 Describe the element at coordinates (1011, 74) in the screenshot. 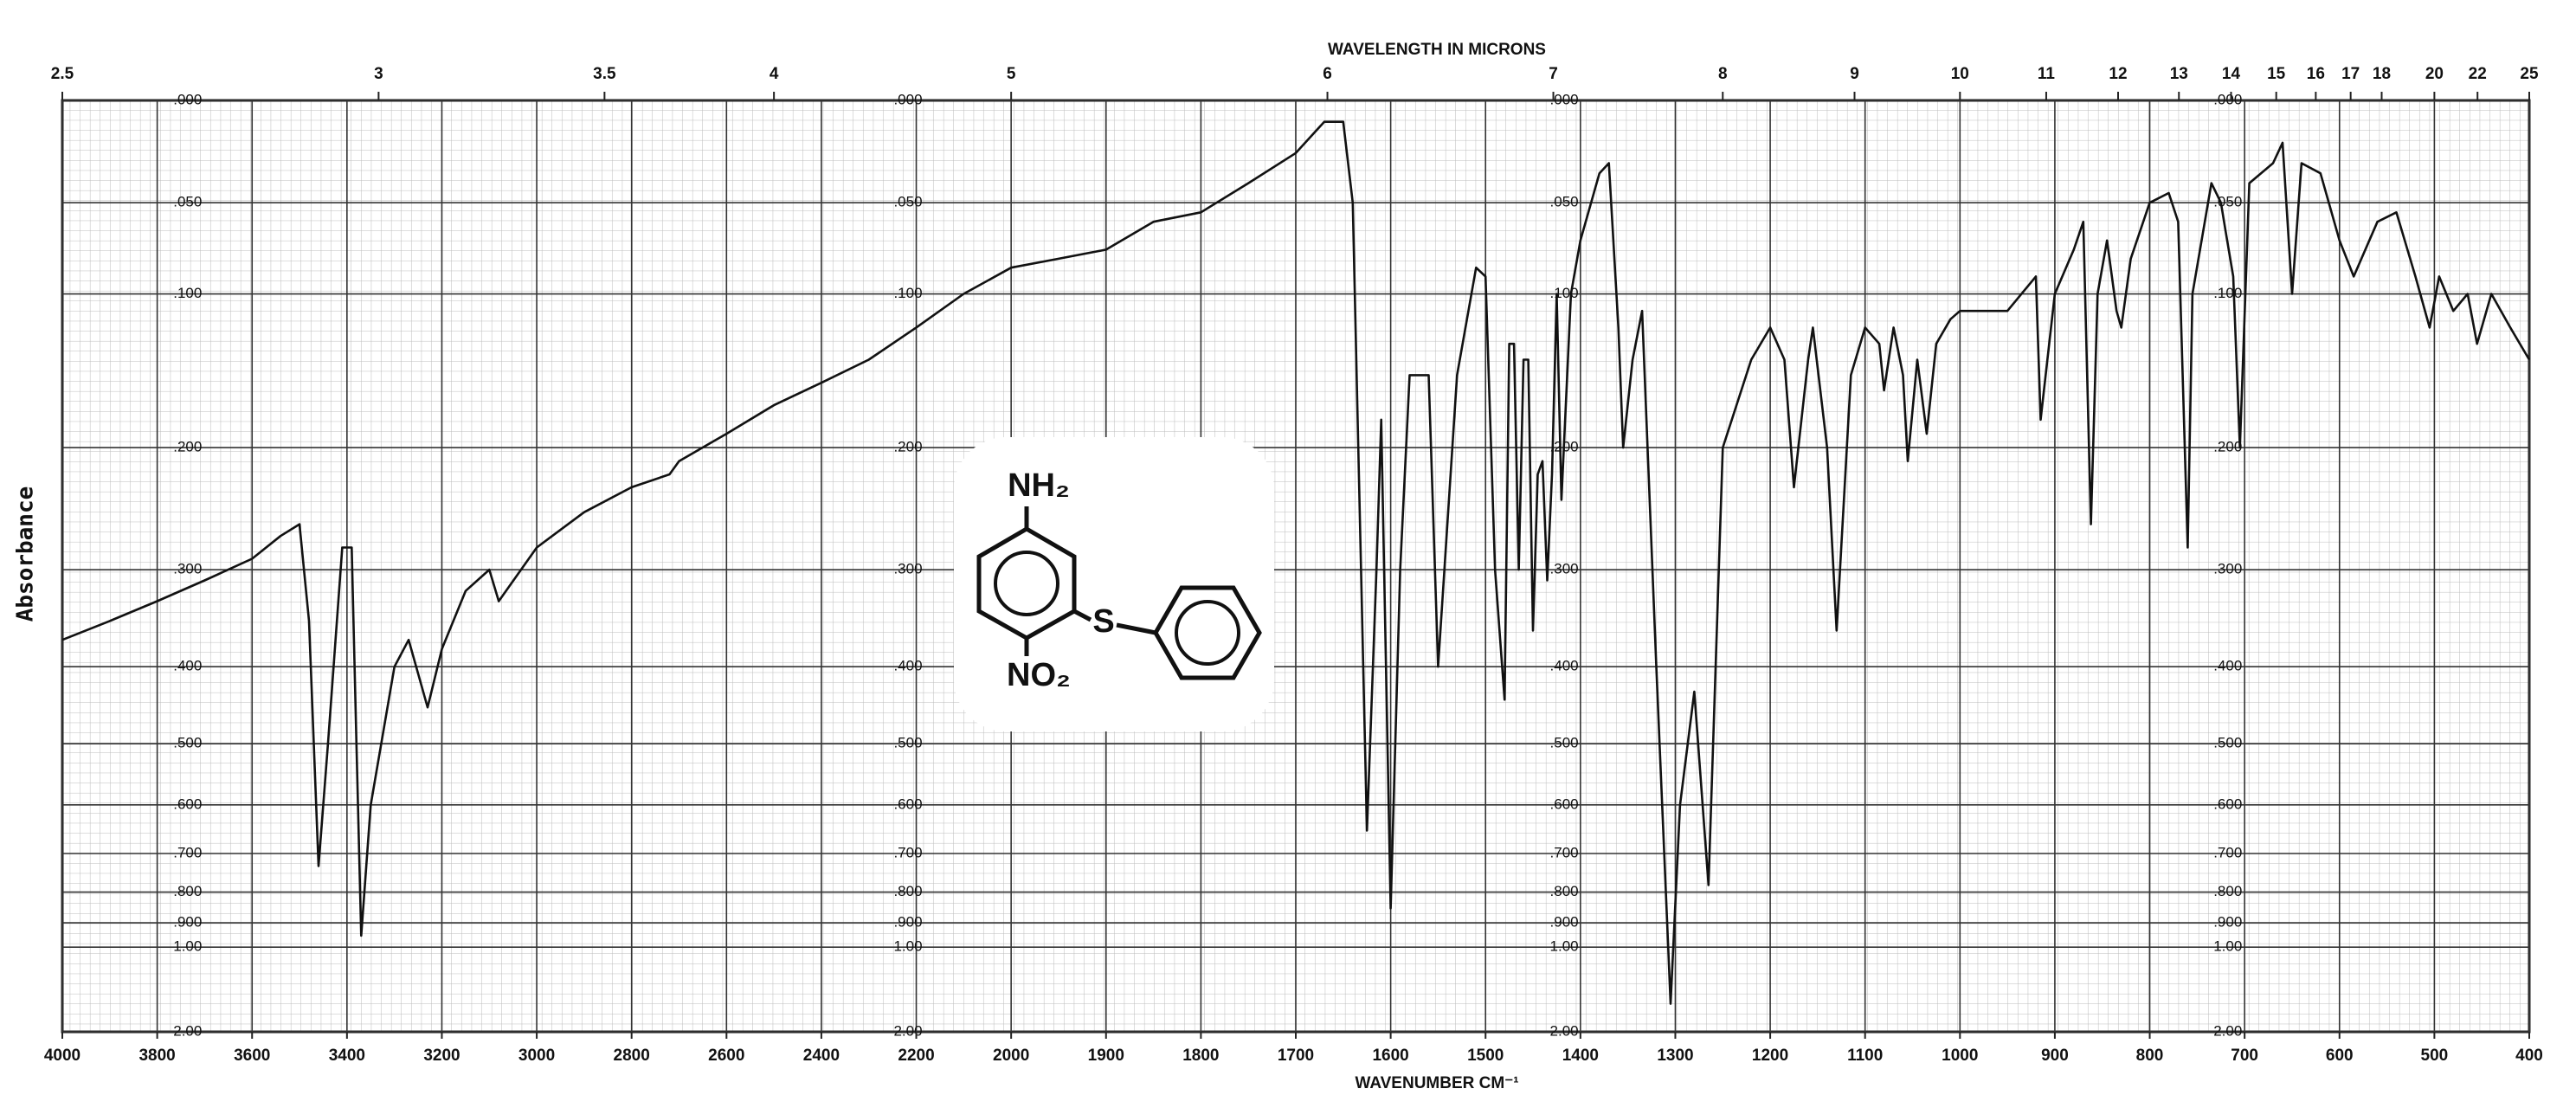

I see `x2-tick-label: 5` at that location.